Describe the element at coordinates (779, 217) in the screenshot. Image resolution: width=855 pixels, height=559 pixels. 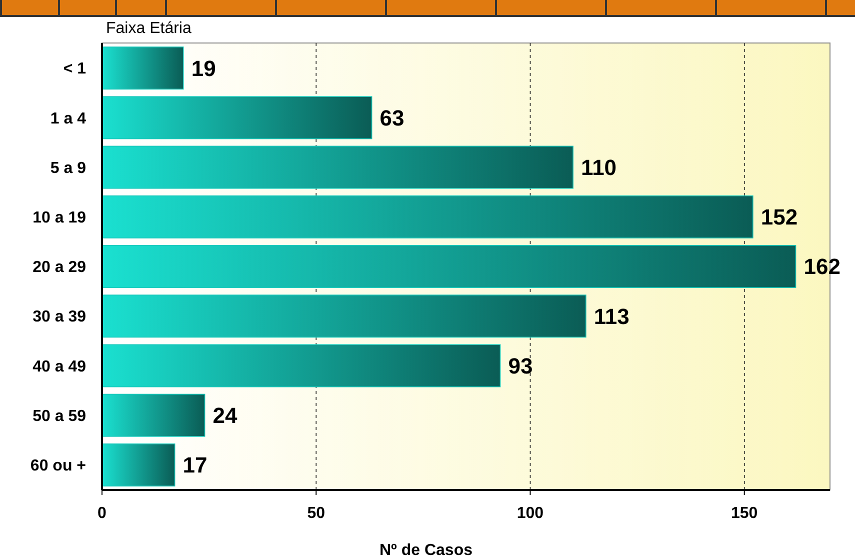
I see `data-label: 152` at that location.